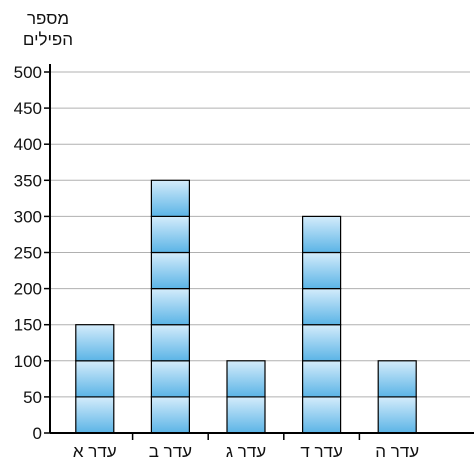 This screenshot has height=461, width=475. What do you see at coordinates (32, 397) in the screenshot?
I see `y-tick-label: 50` at bounding box center [32, 397].